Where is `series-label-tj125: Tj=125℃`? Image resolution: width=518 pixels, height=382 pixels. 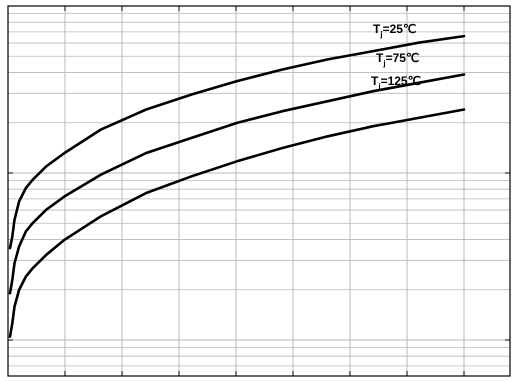
series-label-tj125: Tj=125℃ is located at coordinates (396, 82).